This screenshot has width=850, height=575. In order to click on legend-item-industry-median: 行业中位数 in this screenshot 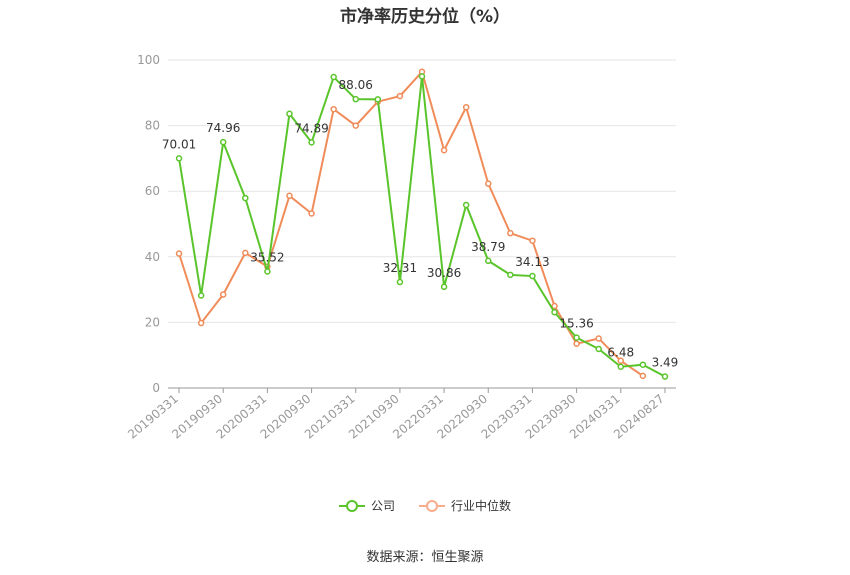, I will do `click(465, 505)`.